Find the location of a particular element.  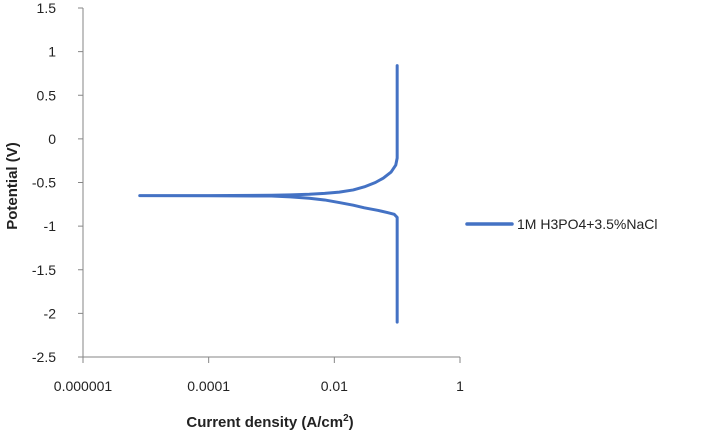

y-tick-labels: 1.5 1 0.5 0 -0.5 -1 -1.5 -2 -2.5 is located at coordinates (44, 182).